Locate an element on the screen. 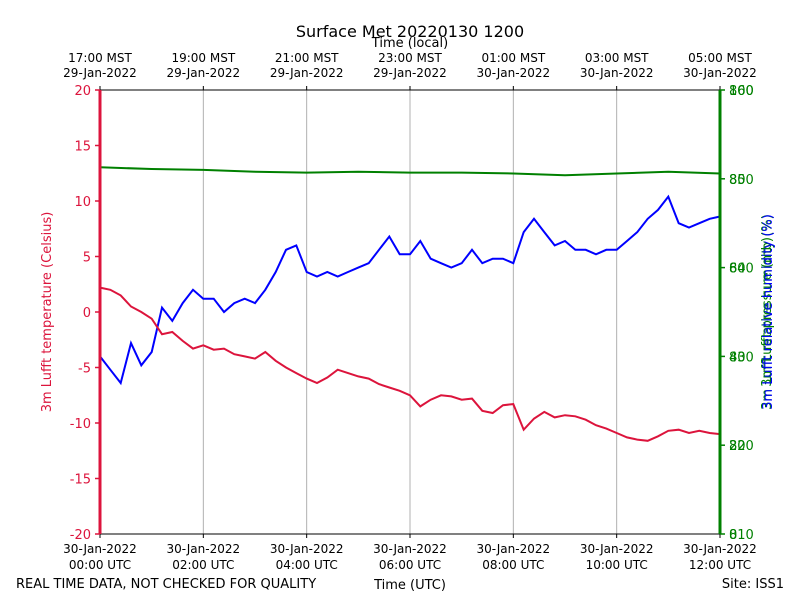  right-tick-label-pressure: 810 is located at coordinates (741, 535).